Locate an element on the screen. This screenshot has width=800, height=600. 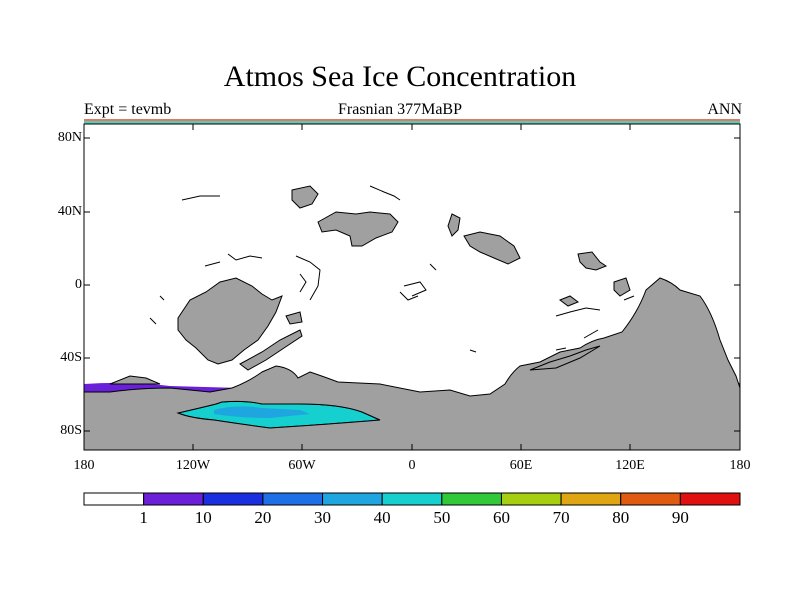
lon-label-60e: 60E is located at coordinates (521, 465).